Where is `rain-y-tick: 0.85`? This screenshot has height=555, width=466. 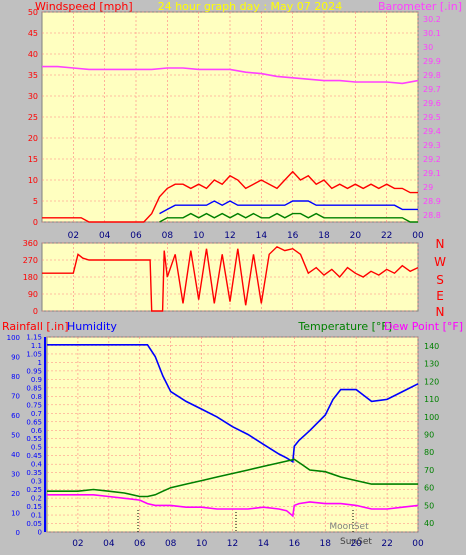 rain-y-tick: 0.85 is located at coordinates (34, 388).